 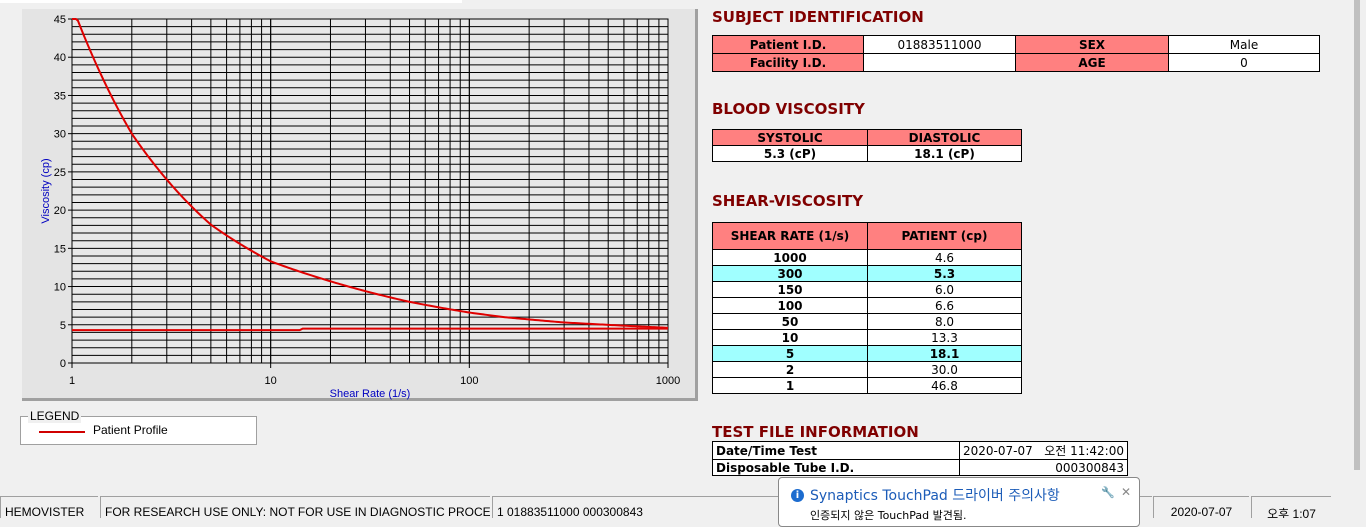 What do you see at coordinates (836, 450) in the screenshot?
I see `date-time-label: Date/Time Test` at bounding box center [836, 450].